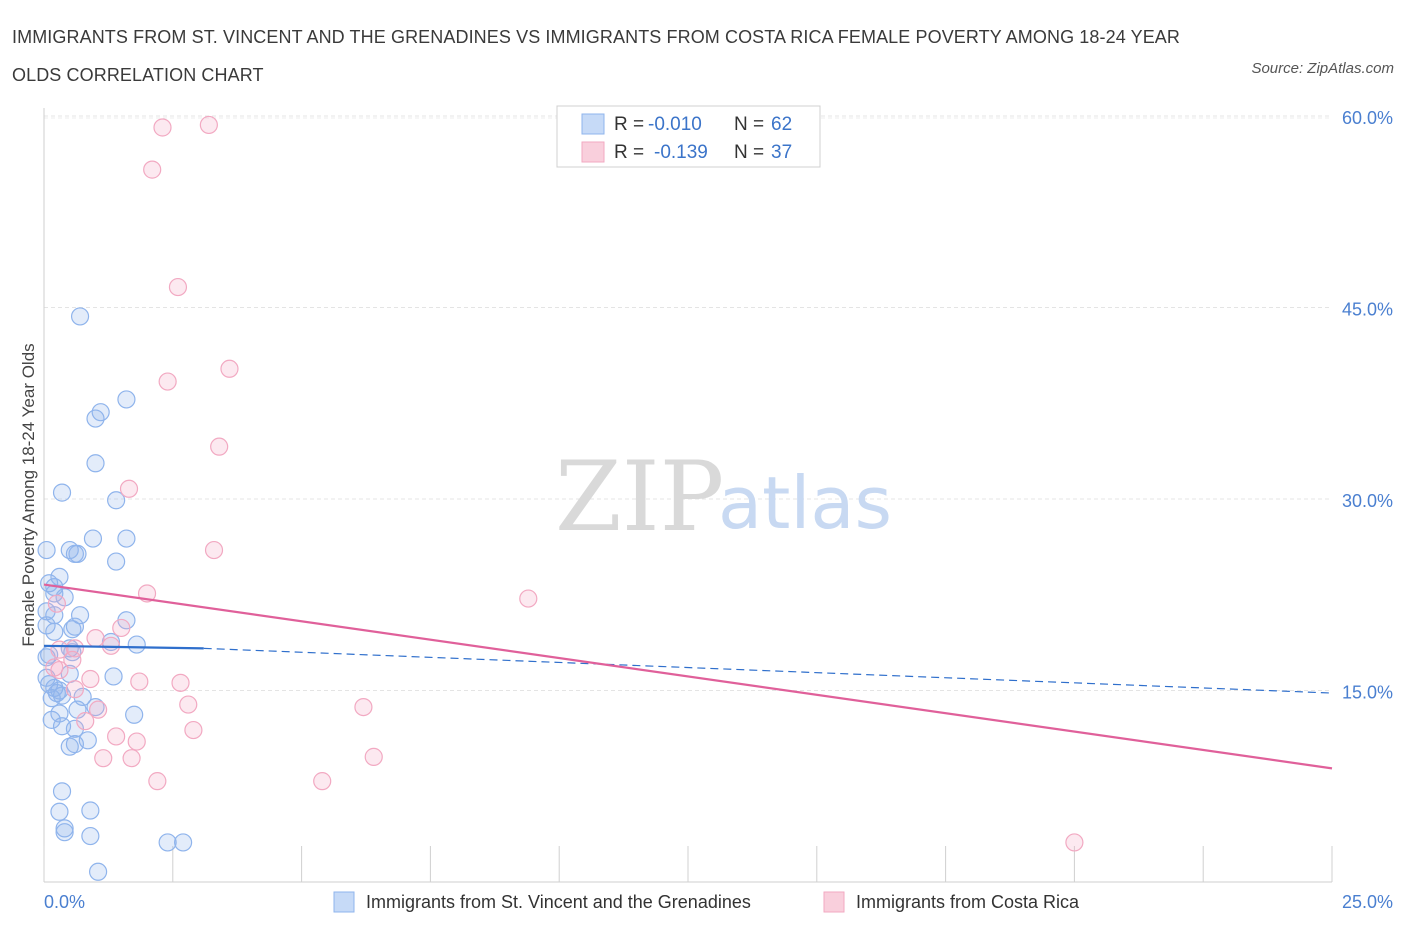  Describe the element at coordinates (593, 152) in the screenshot. I see `legend-swatch-pink` at that location.